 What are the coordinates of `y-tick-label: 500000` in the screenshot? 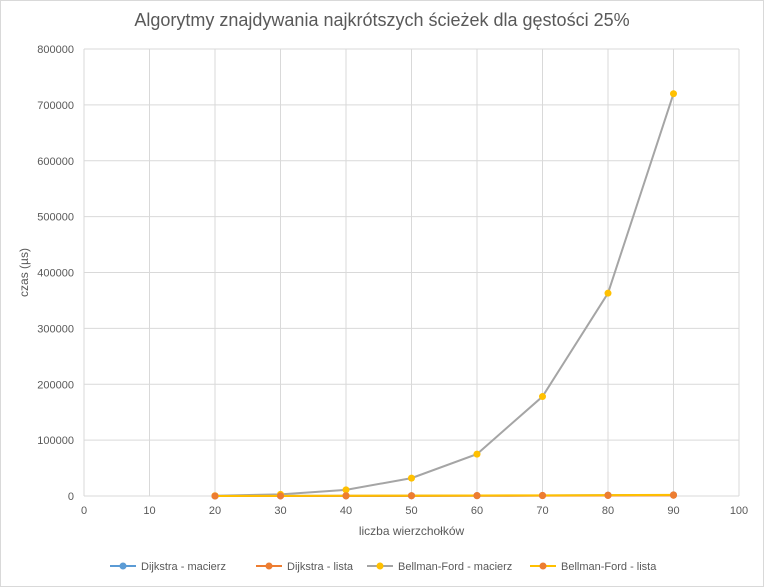 It's located at (55, 218).